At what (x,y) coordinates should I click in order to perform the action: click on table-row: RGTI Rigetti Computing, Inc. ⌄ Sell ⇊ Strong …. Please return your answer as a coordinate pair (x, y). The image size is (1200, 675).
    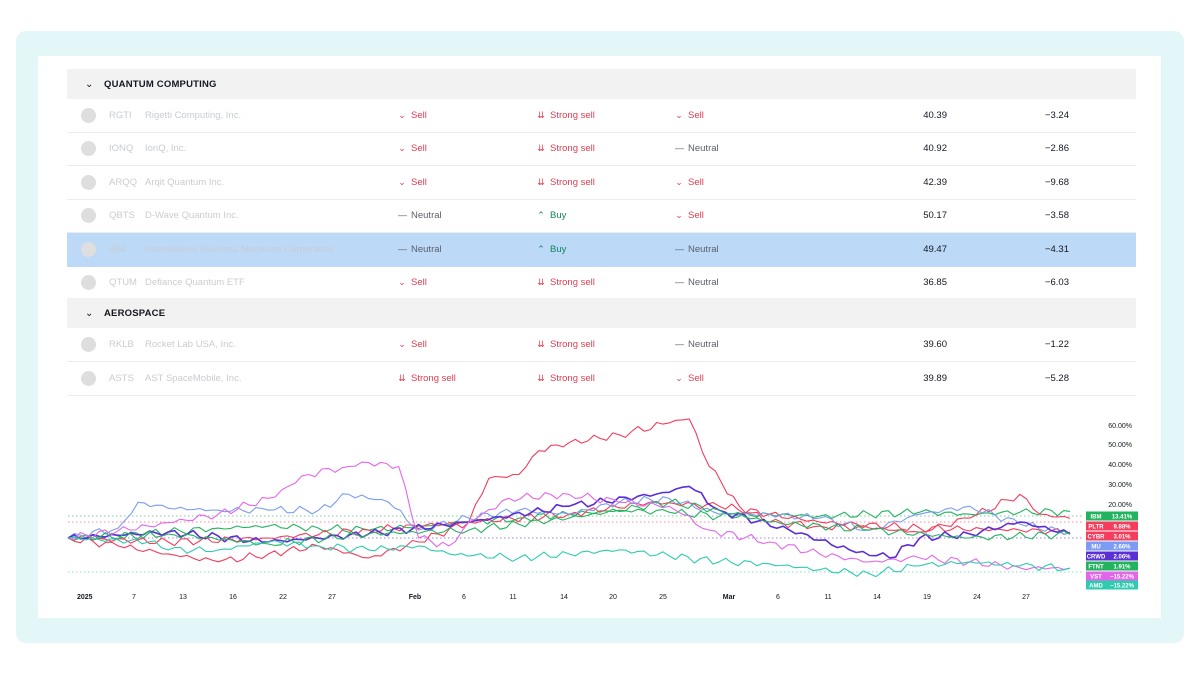
    Looking at the image, I should click on (601, 116).